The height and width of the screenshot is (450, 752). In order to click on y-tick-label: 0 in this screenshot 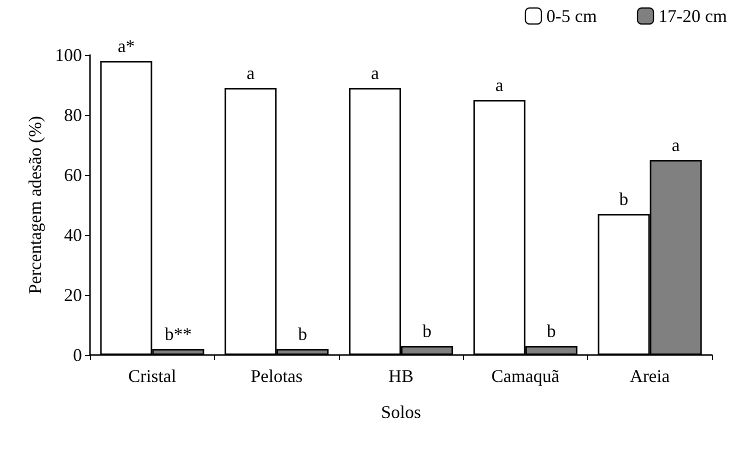, I will do `click(77, 355)`.